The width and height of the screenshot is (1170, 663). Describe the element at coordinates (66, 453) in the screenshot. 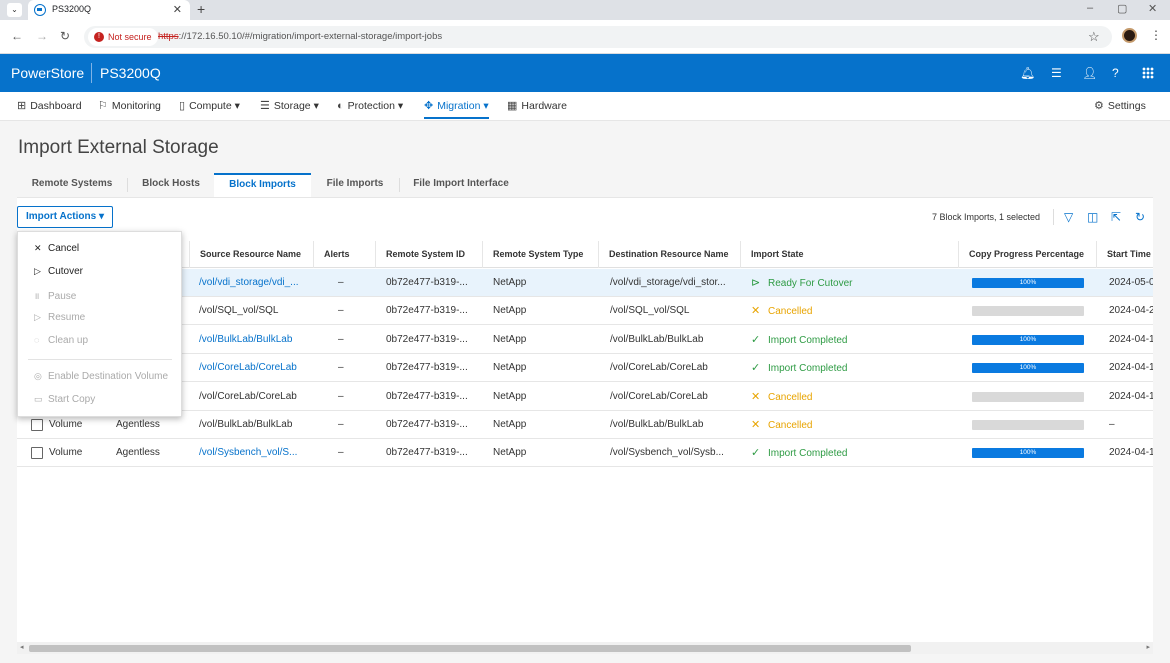

I see `cell-type: Volume` at that location.